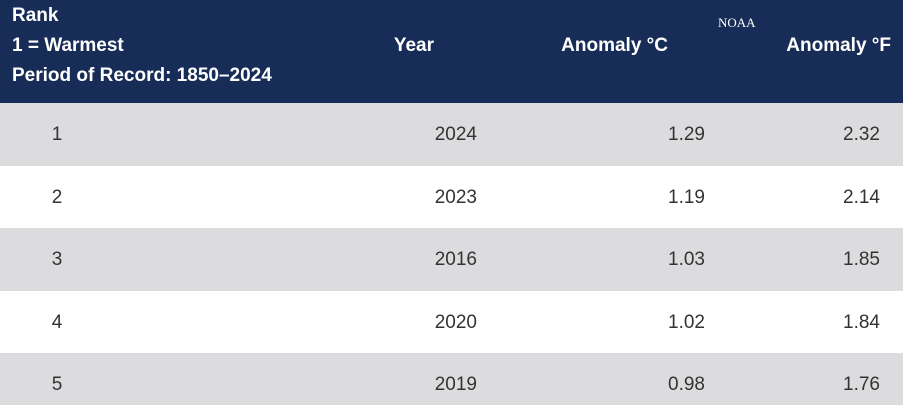  What do you see at coordinates (57, 259) in the screenshot?
I see `table-cell: 3` at bounding box center [57, 259].